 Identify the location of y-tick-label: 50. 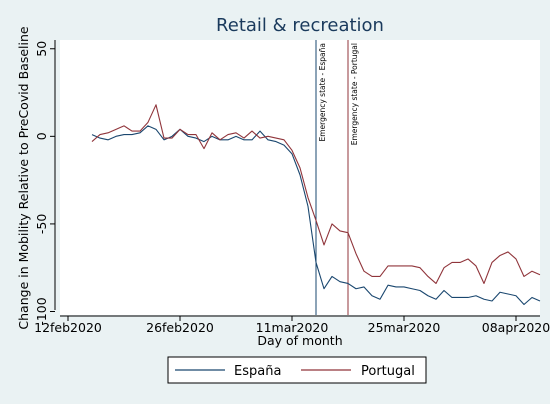
(41, 49).